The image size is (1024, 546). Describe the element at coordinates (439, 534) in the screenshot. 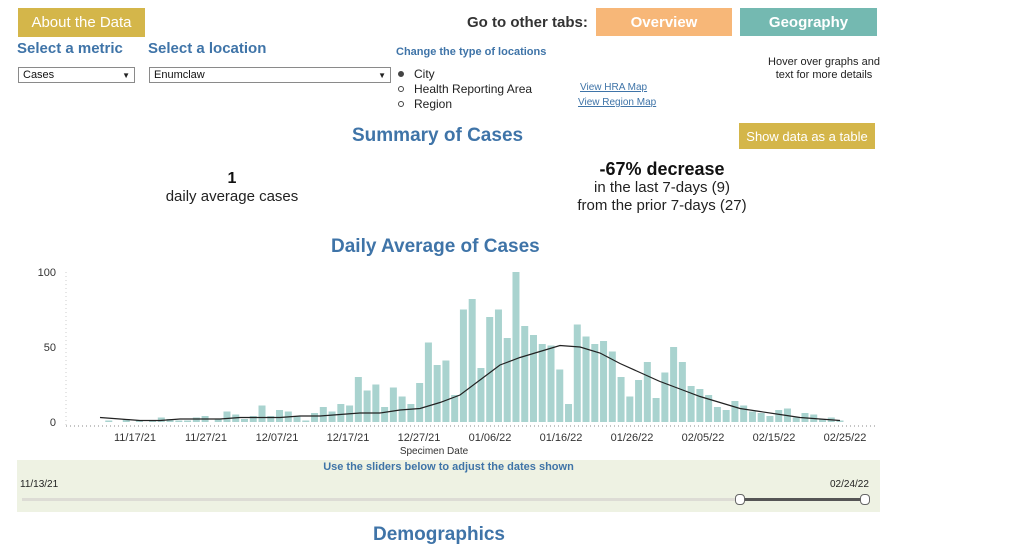

I see `demographics-title: Demographics` at that location.